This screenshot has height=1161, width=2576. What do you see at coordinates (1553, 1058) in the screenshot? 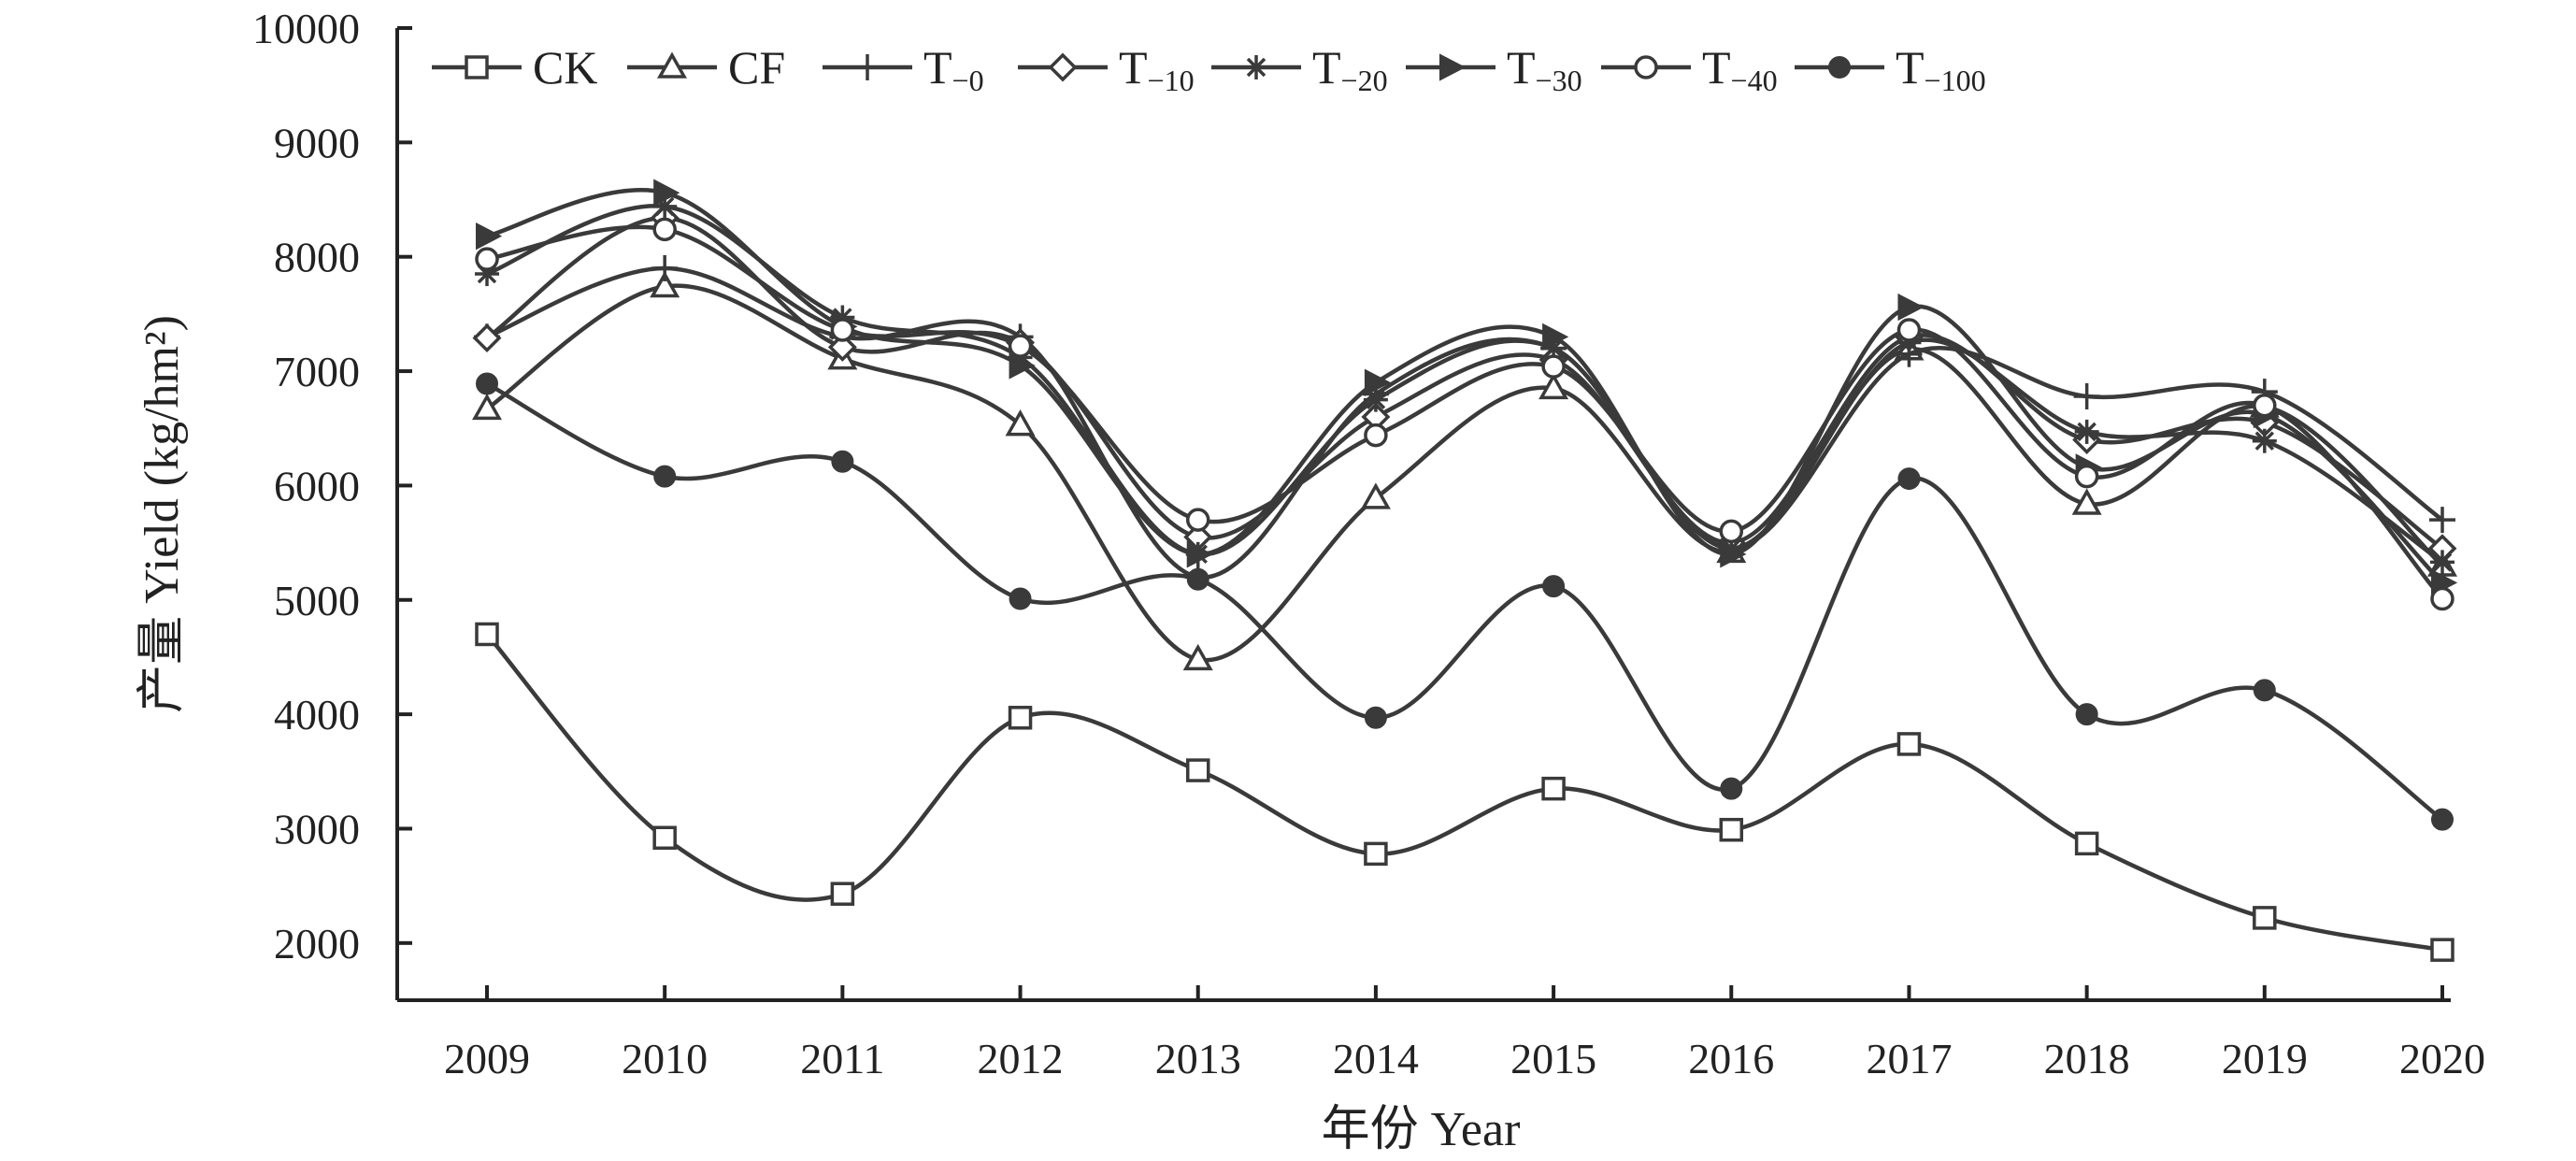
I see `x-tick-label: 2015` at bounding box center [1553, 1058].